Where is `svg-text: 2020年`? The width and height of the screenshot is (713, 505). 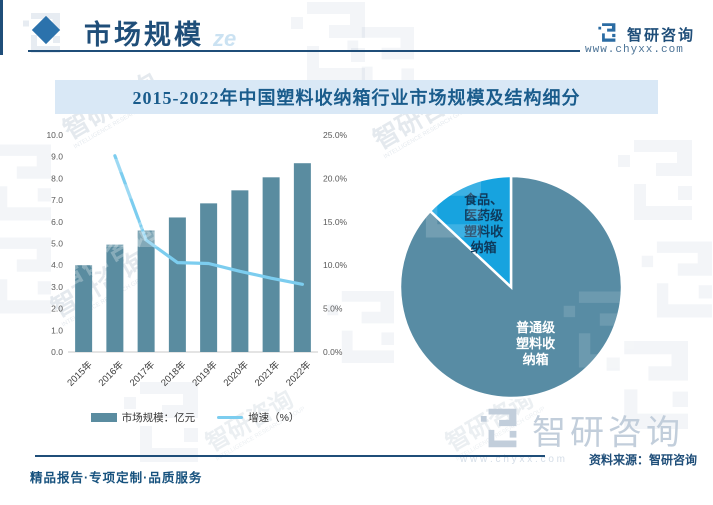 svg-text: 2020年 is located at coordinates (236, 373).